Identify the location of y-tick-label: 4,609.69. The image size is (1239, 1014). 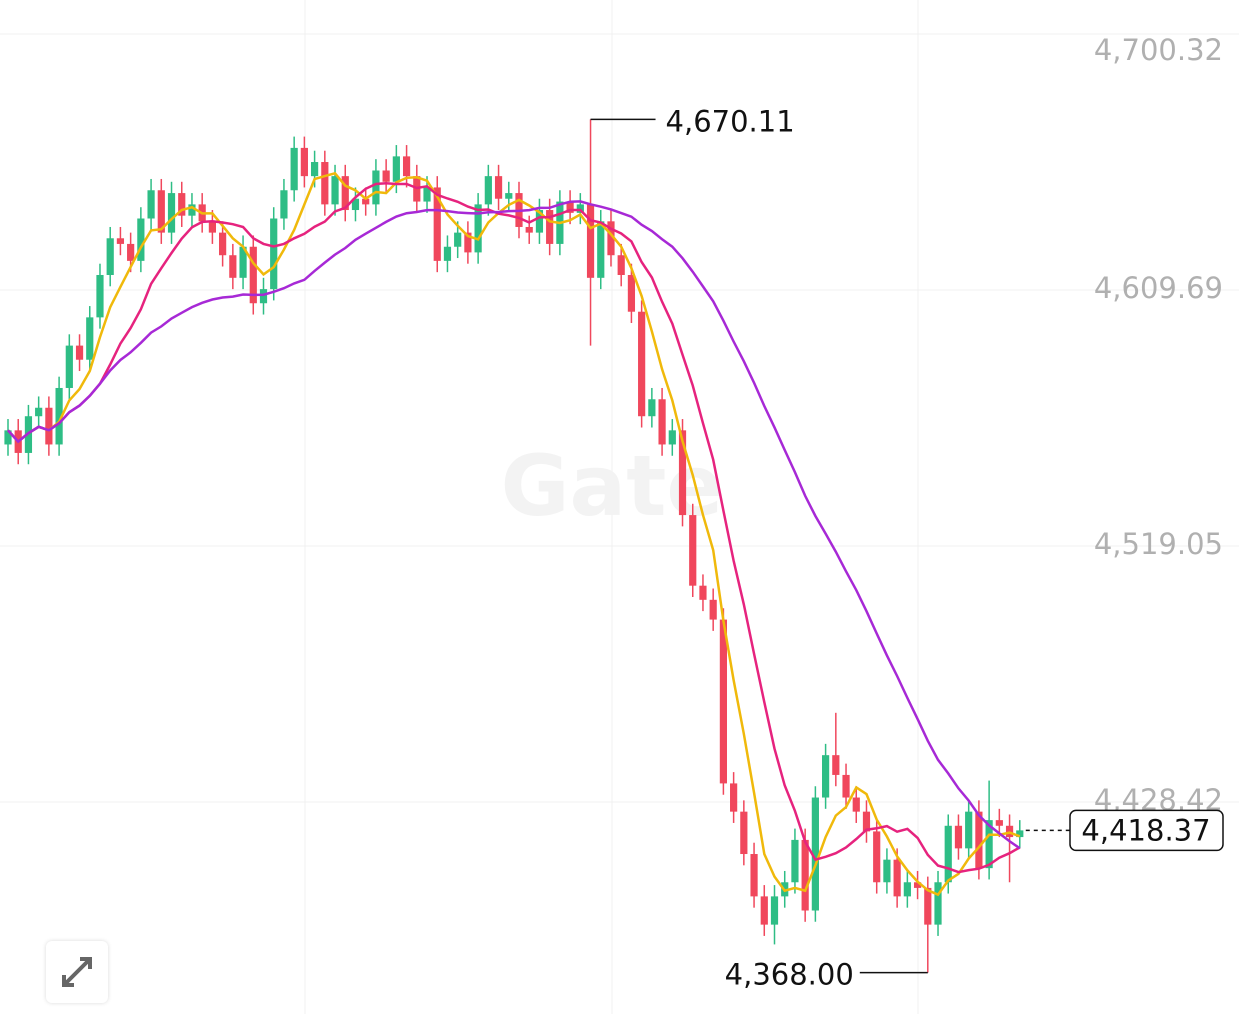
(1158, 288).